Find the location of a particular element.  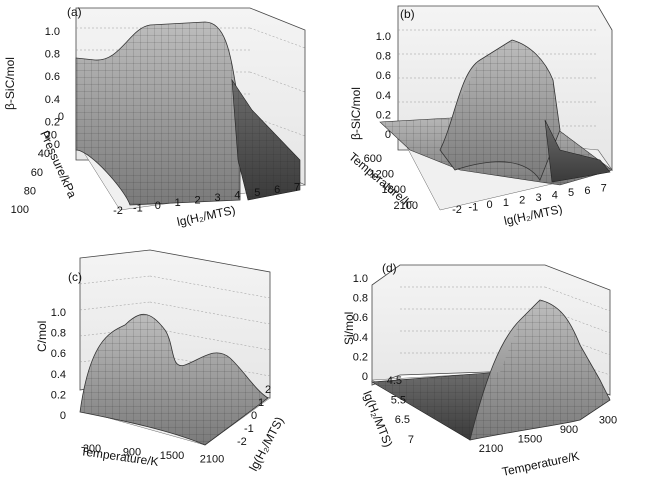

panel-d-x-tick-label: 300 is located at coordinates (608, 421).